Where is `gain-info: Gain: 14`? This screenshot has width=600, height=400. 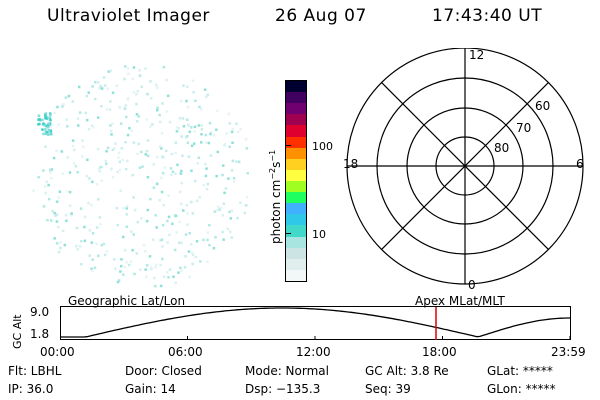 gain-info: Gain: 14 is located at coordinates (150, 389).